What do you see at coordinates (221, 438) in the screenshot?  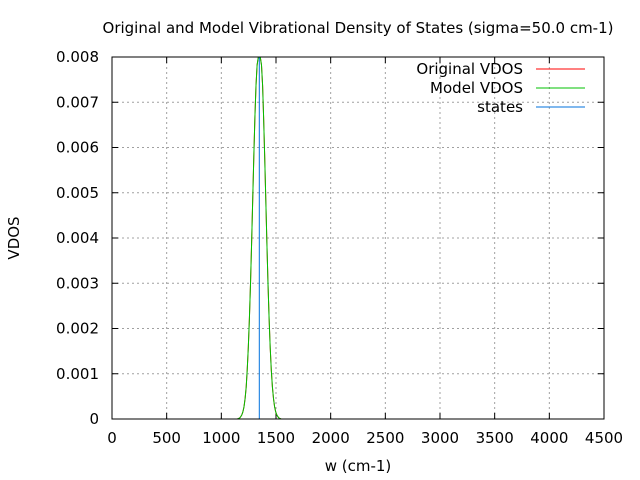 I see `x-tick-label: 1000` at bounding box center [221, 438].